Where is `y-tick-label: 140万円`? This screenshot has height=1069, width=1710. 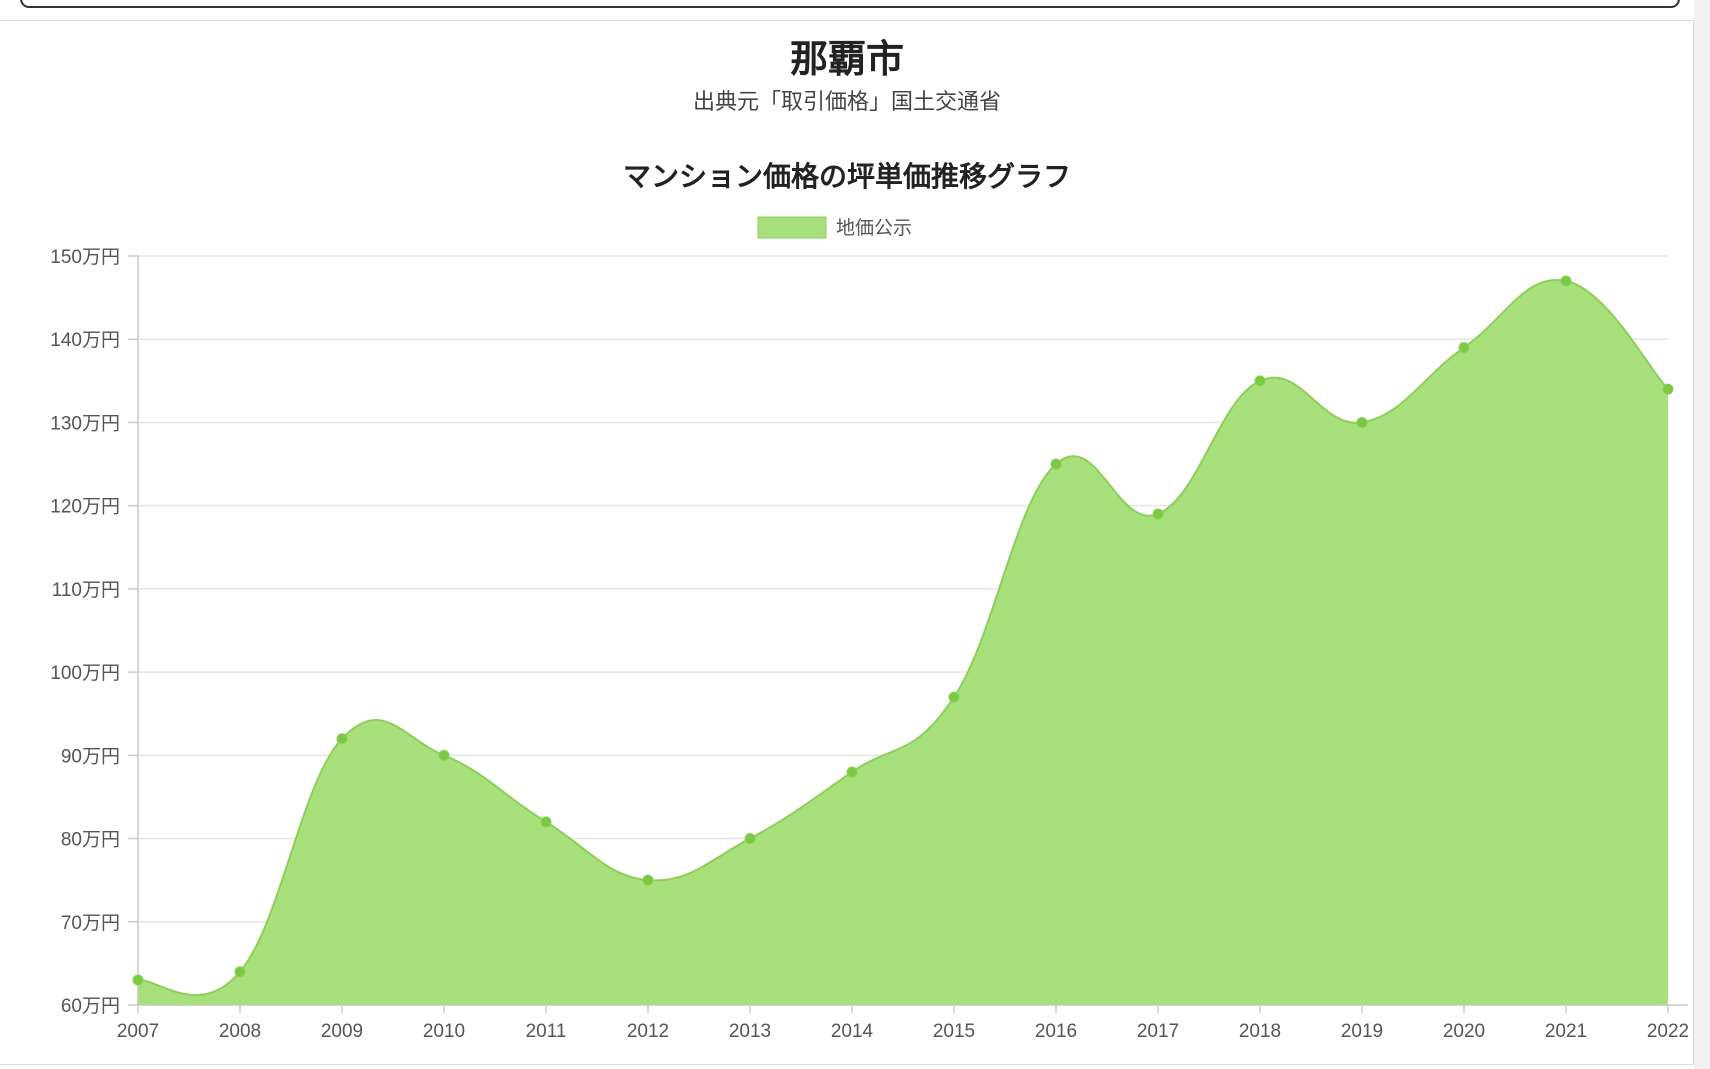 y-tick-label: 140万円 is located at coordinates (85, 340).